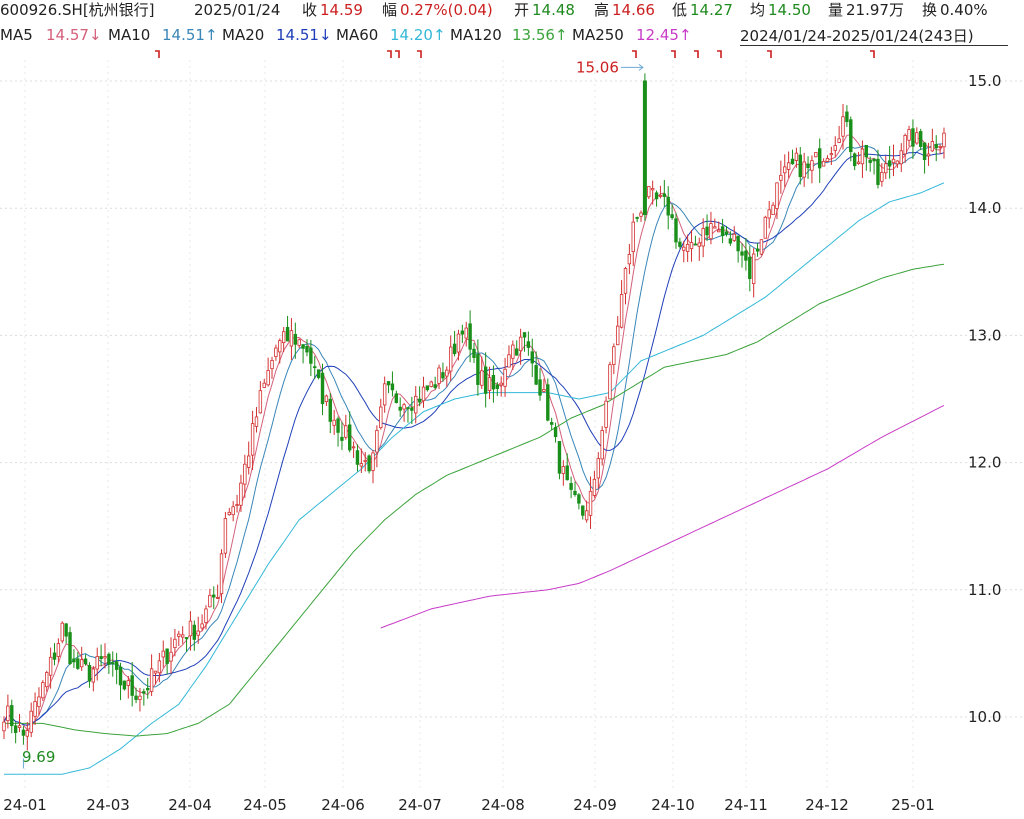 The height and width of the screenshot is (819, 1024). I want to click on ma20-value: 14.51↓, so click(304, 35).